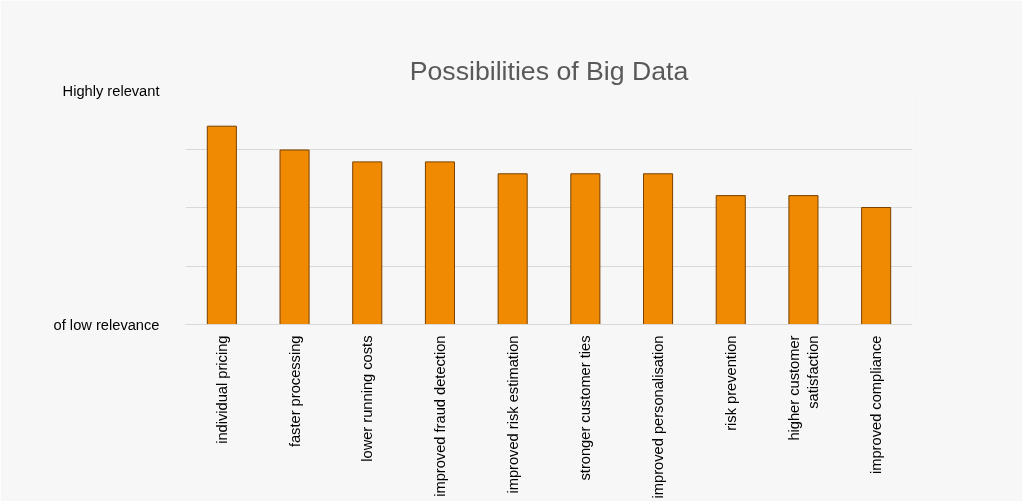  What do you see at coordinates (730, 383) in the screenshot?
I see `x-tick-label: risk prevention` at bounding box center [730, 383].